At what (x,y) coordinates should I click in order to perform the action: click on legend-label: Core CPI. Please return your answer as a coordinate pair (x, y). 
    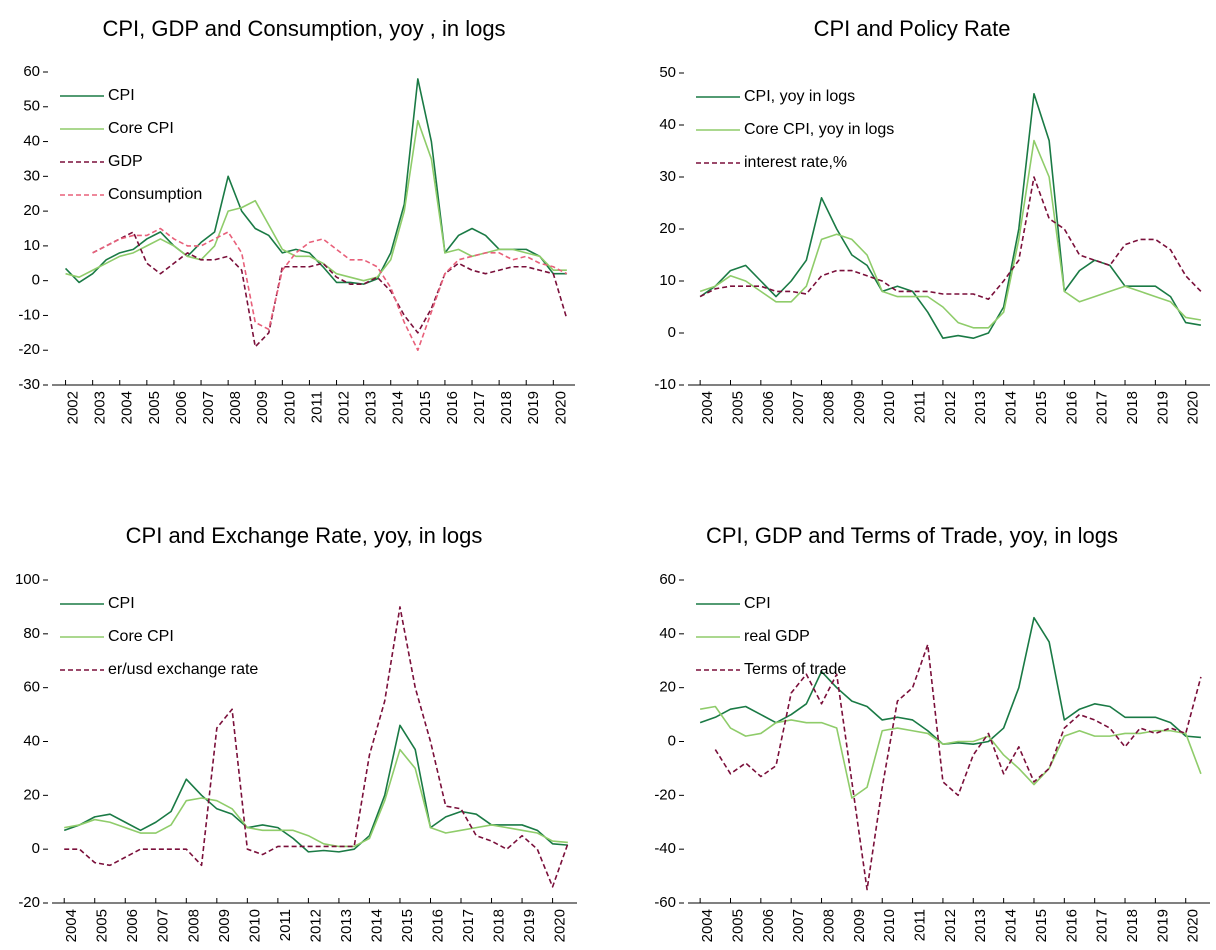
    Looking at the image, I should click on (141, 636).